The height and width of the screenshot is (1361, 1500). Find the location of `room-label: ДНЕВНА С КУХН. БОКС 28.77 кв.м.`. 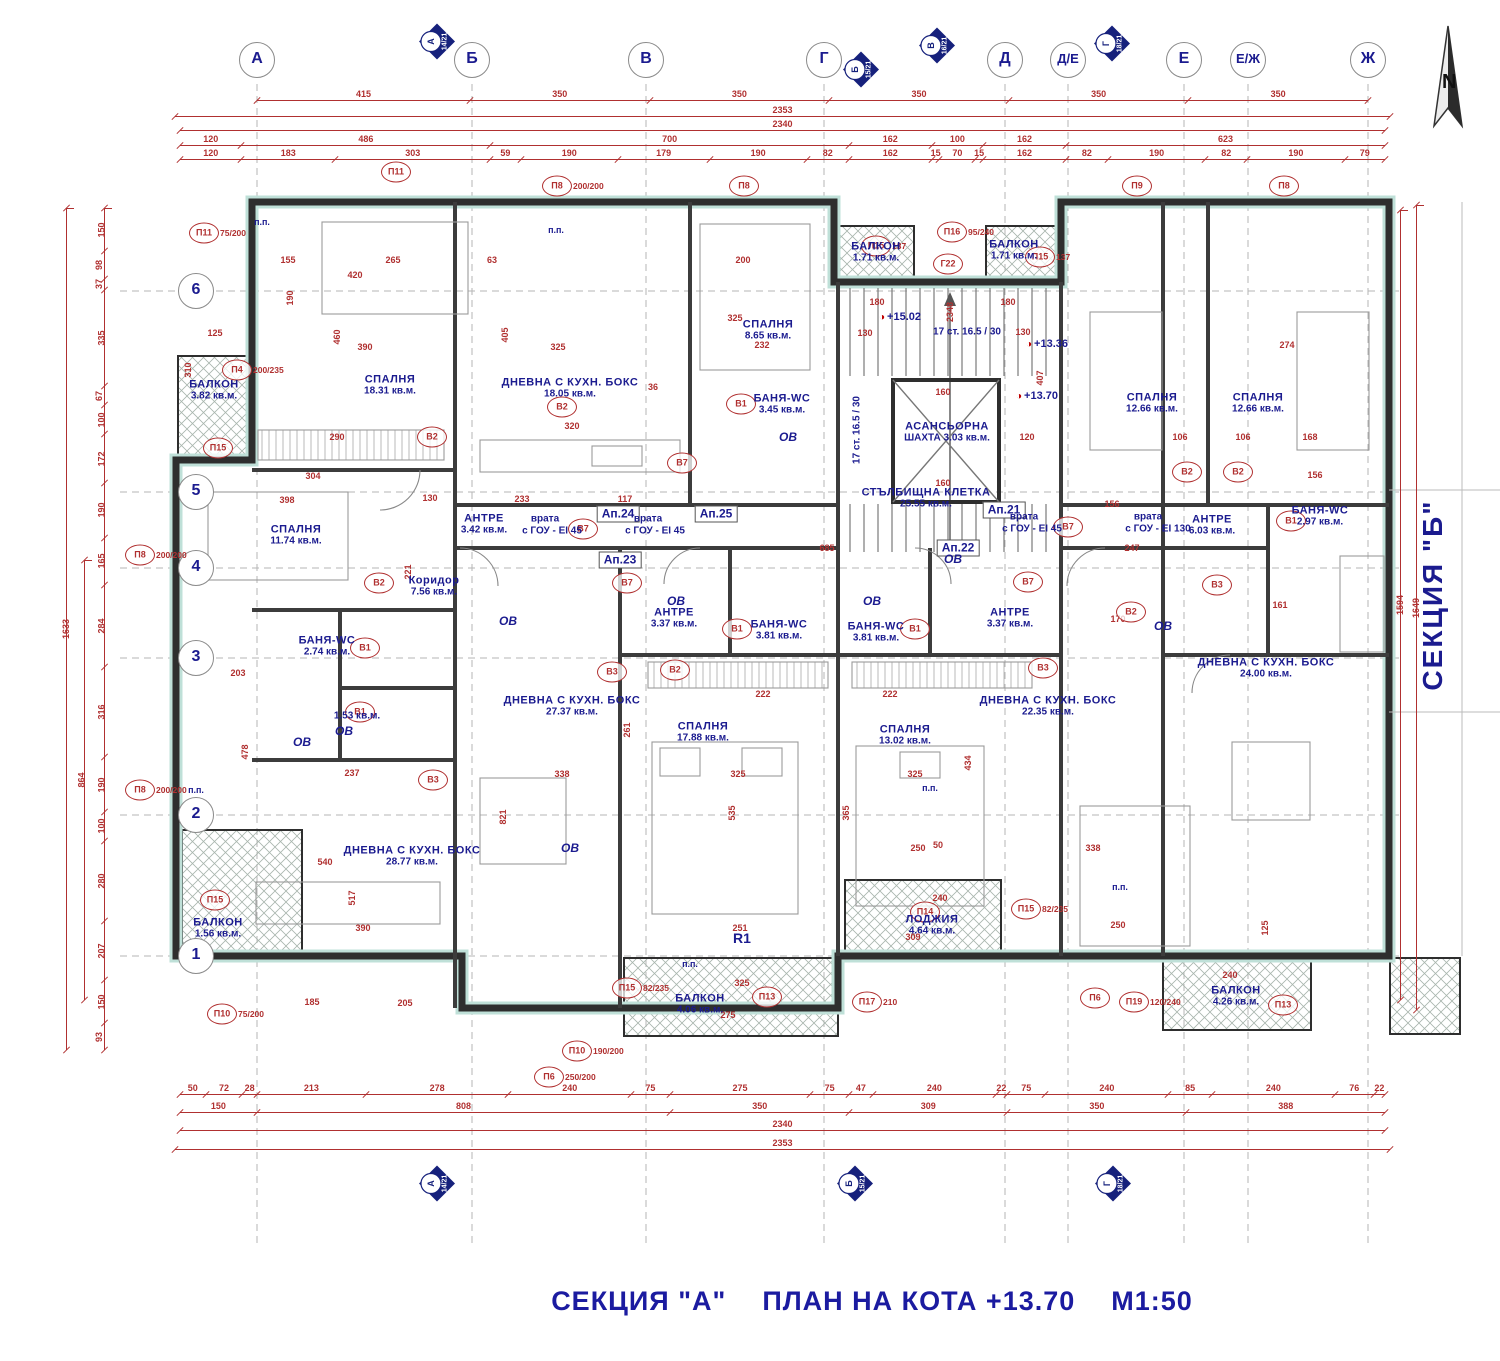

room-label: ДНЕВНА С КУХН. БОКС 28.77 кв.м. is located at coordinates (412, 856).